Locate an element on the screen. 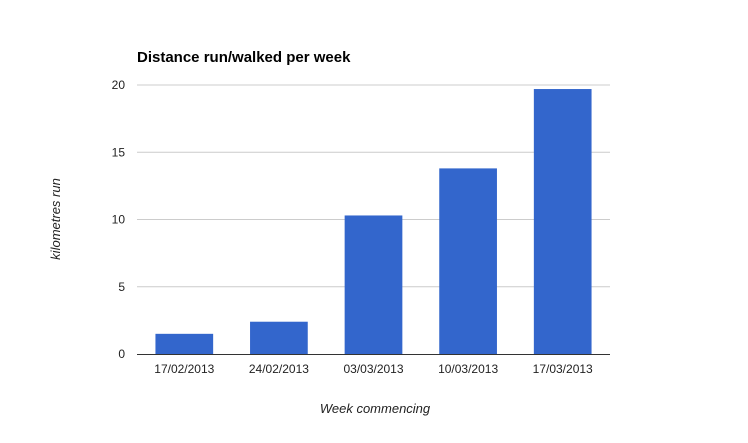  y-tick-label: 20 is located at coordinates (119, 85).